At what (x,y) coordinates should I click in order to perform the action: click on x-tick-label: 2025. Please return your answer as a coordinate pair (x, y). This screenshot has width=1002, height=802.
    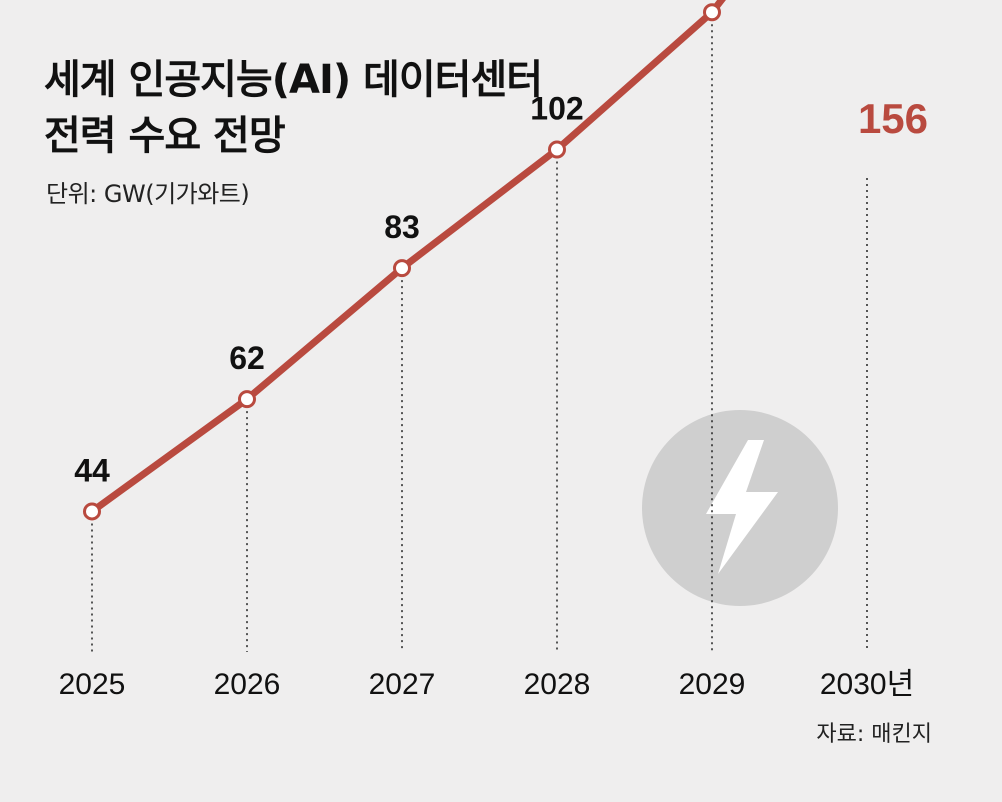
    Looking at the image, I should click on (92, 684).